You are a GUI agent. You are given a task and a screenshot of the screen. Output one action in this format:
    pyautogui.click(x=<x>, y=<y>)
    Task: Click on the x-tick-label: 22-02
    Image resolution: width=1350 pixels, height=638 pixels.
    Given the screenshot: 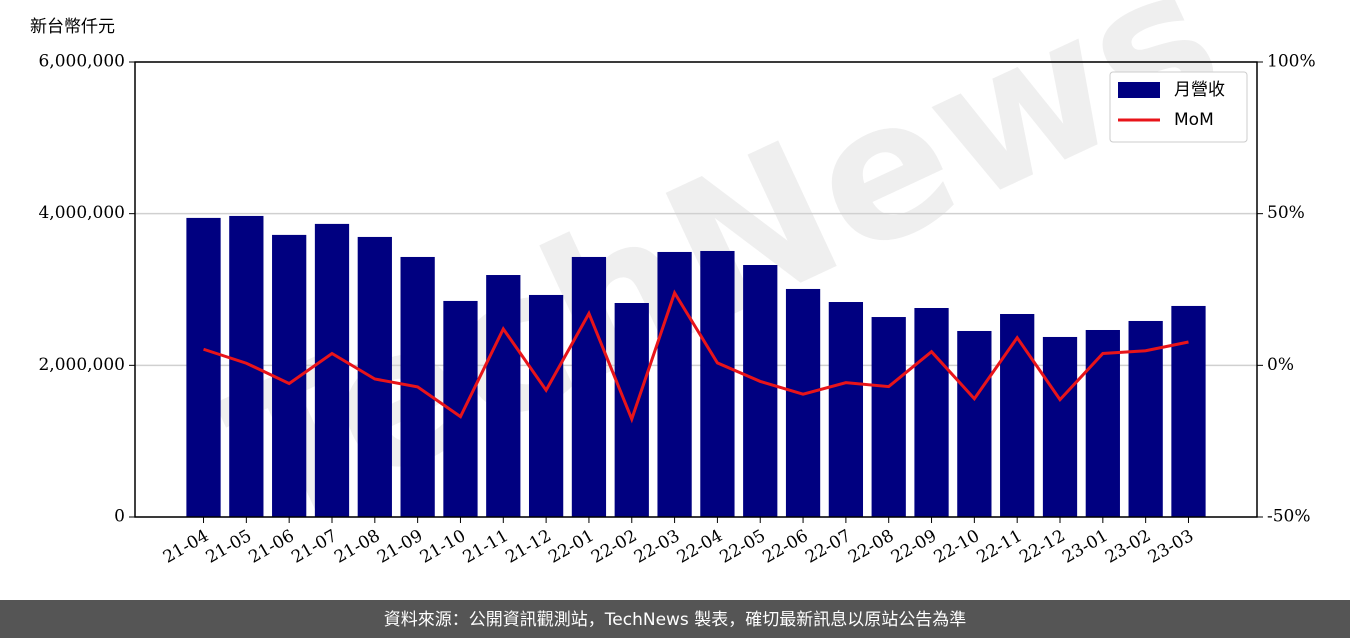 What is the action you would take?
    pyautogui.click(x=614, y=547)
    